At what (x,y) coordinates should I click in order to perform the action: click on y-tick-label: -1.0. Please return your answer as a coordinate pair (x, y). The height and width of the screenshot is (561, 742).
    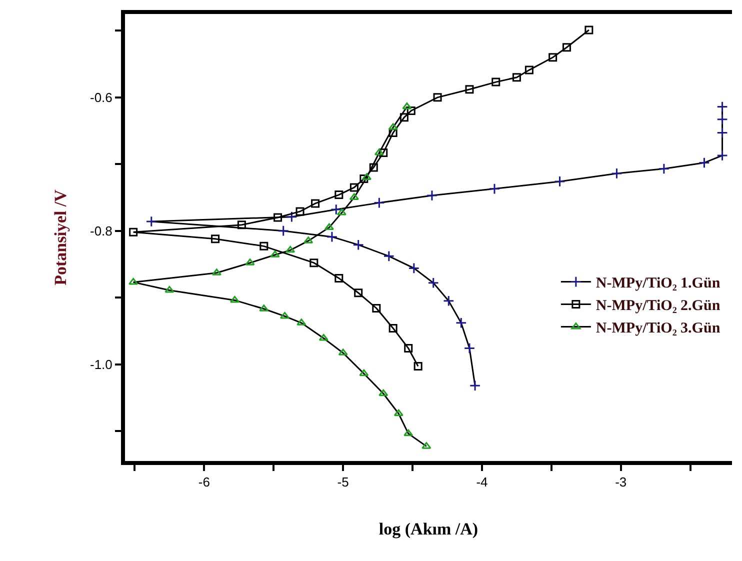
    Looking at the image, I should click on (101, 364).